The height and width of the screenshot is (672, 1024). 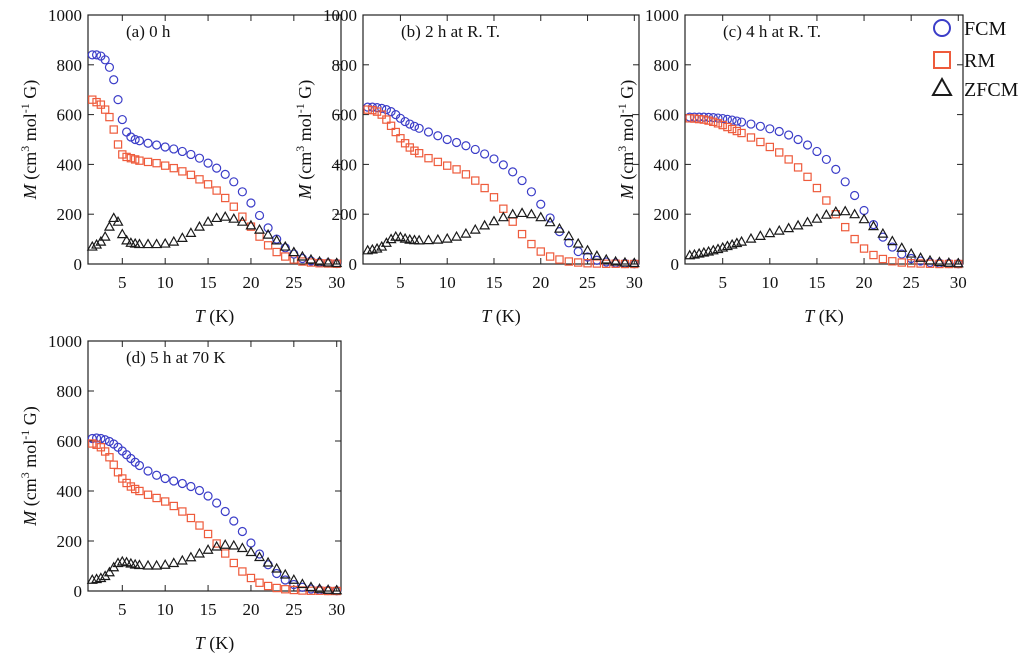 What do you see at coordinates (214, 514) in the screenshot?
I see `series-fcm` at bounding box center [214, 514].